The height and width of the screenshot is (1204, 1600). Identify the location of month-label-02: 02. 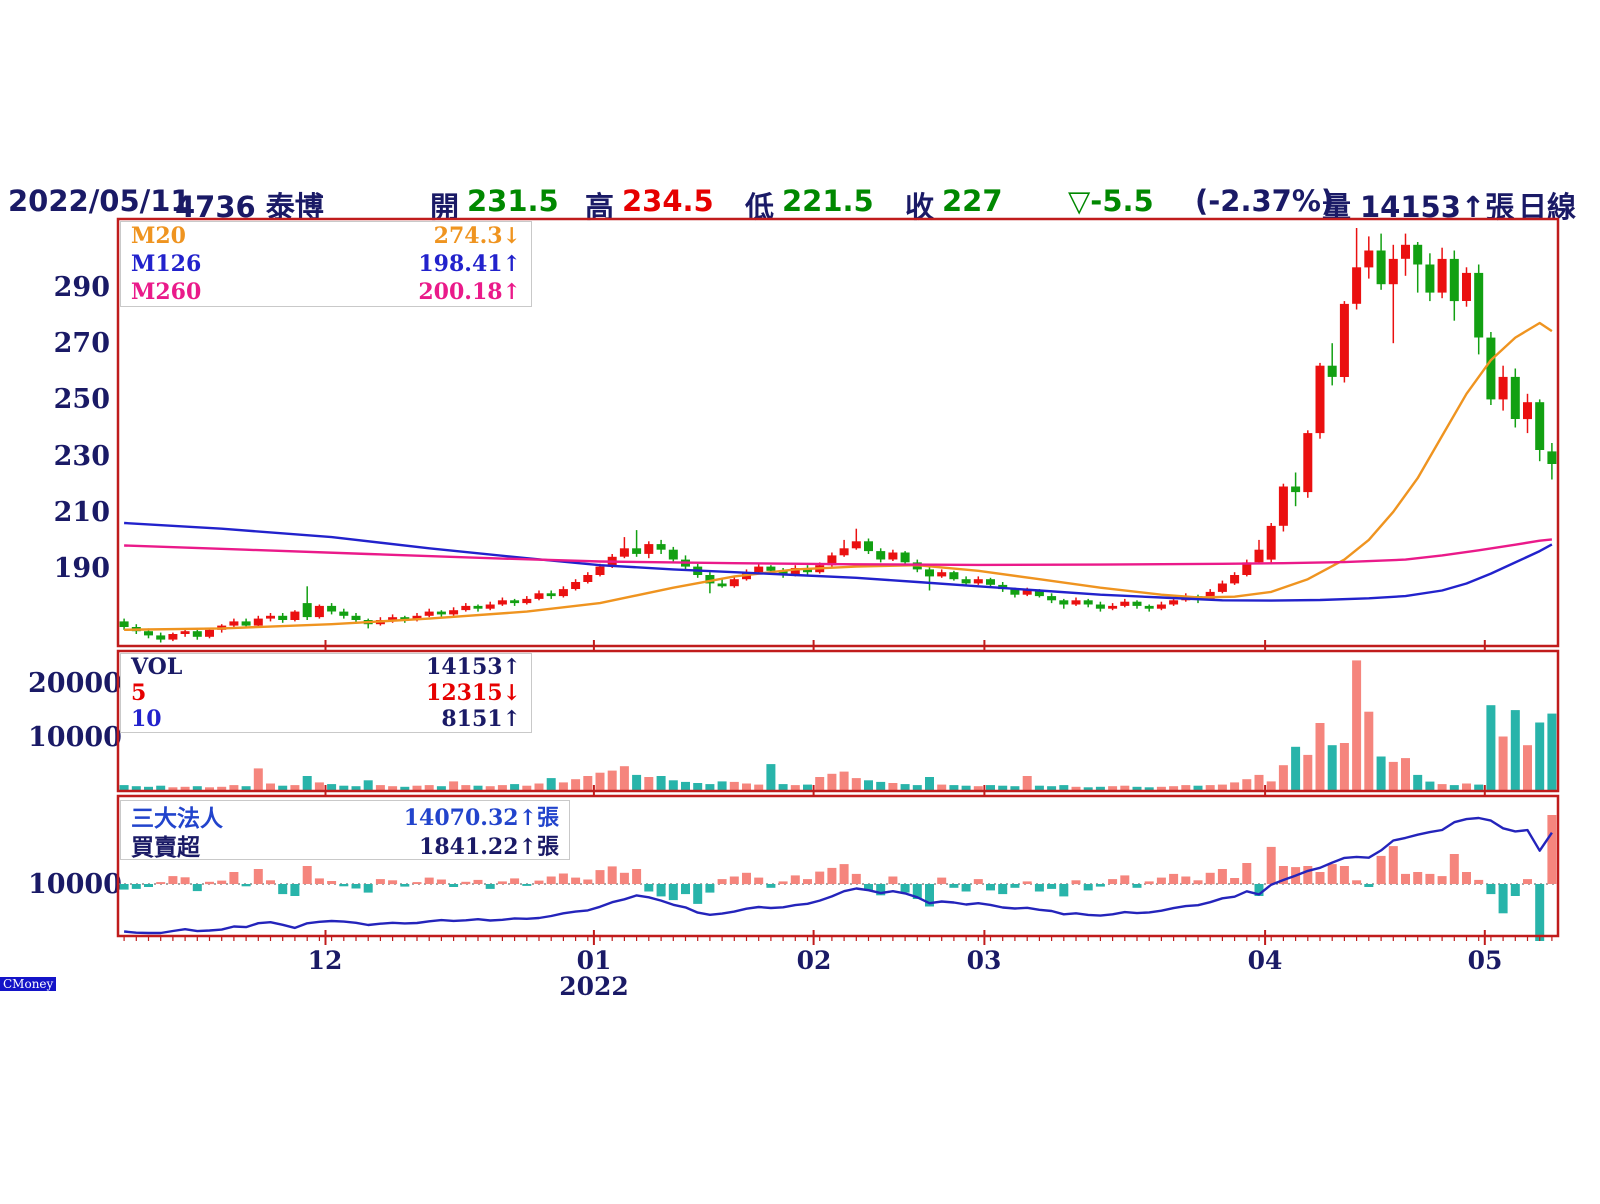
(814, 960).